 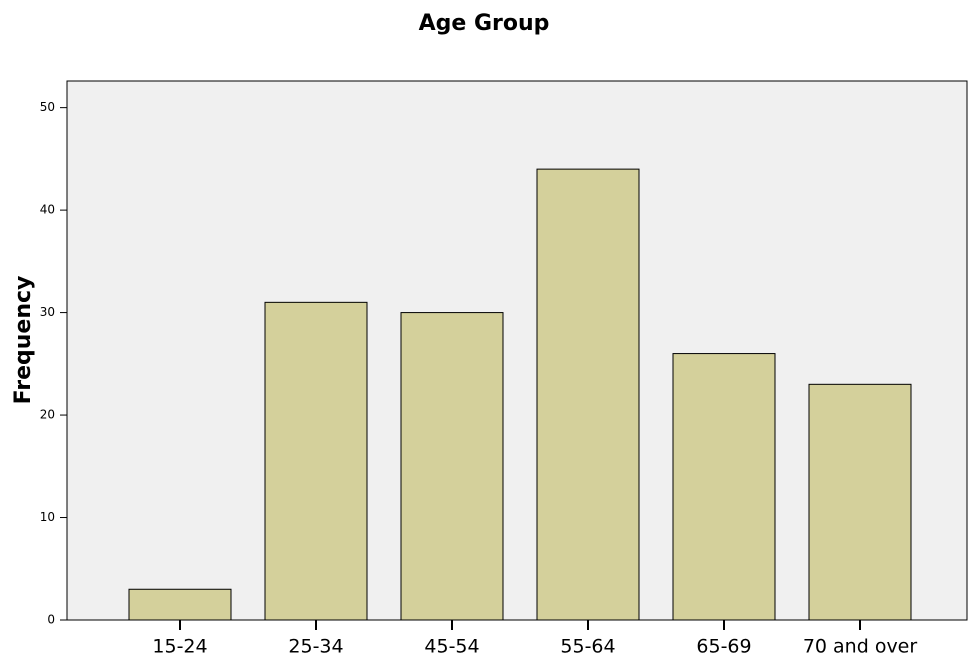 What do you see at coordinates (723, 647) in the screenshot?
I see `x-tick-label: 65-69` at bounding box center [723, 647].